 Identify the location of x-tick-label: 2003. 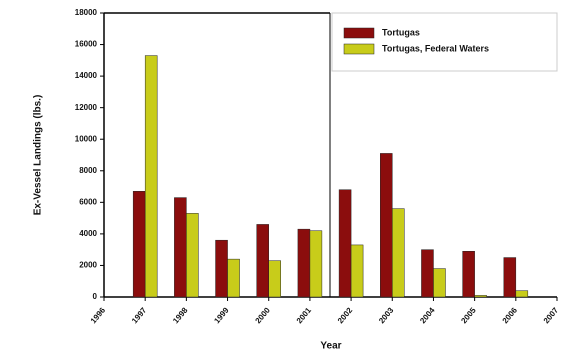
(386, 315).